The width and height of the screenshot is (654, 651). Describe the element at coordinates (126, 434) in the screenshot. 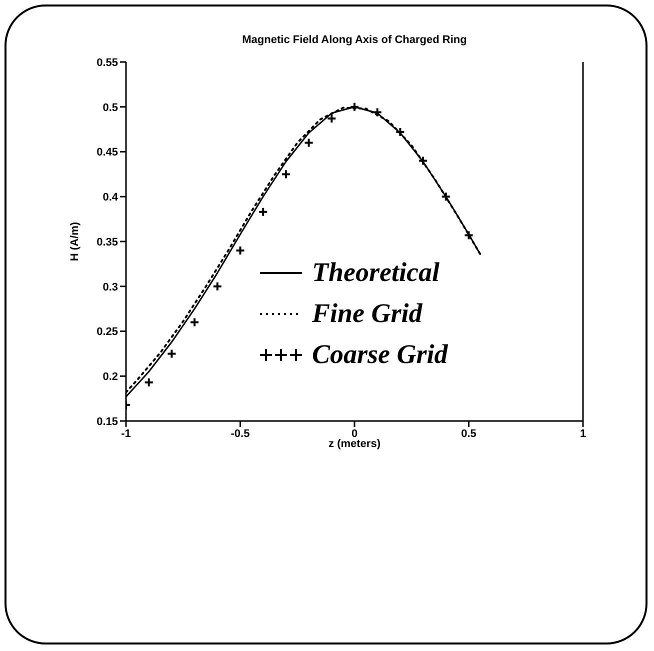

I see `x-tick-label: -1` at that location.